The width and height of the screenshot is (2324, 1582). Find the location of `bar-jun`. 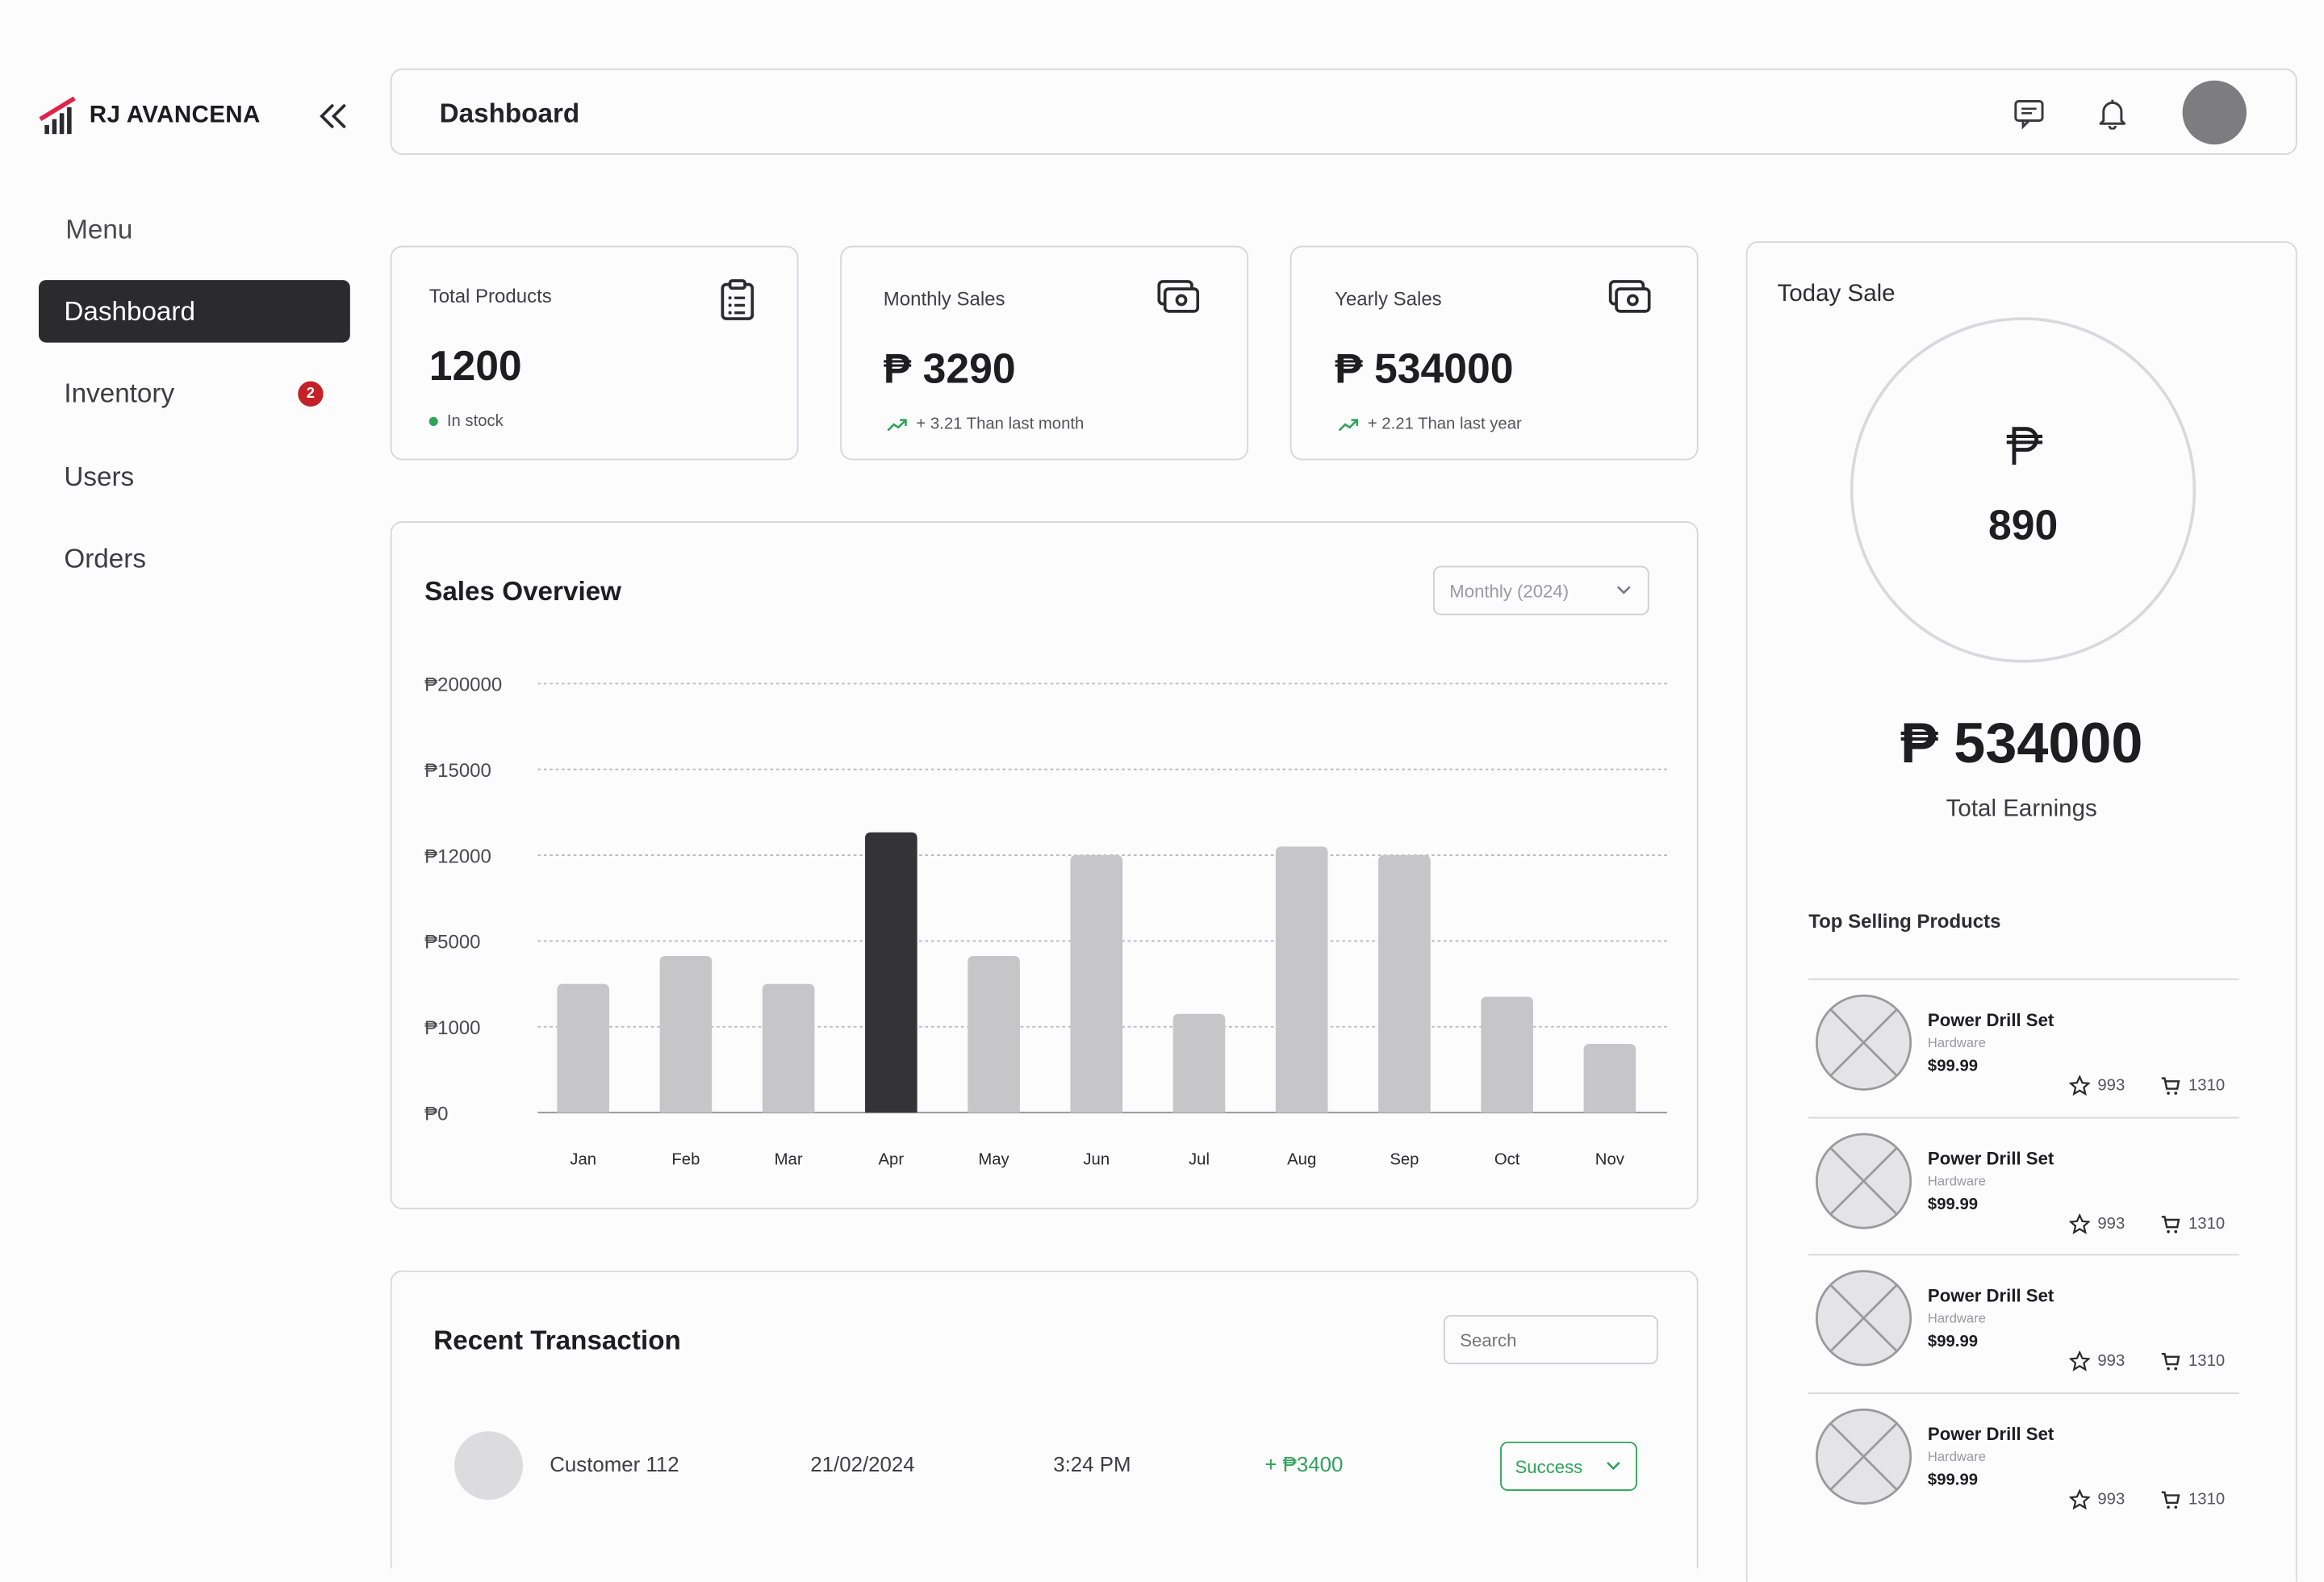

bar-jun is located at coordinates (1096, 984).